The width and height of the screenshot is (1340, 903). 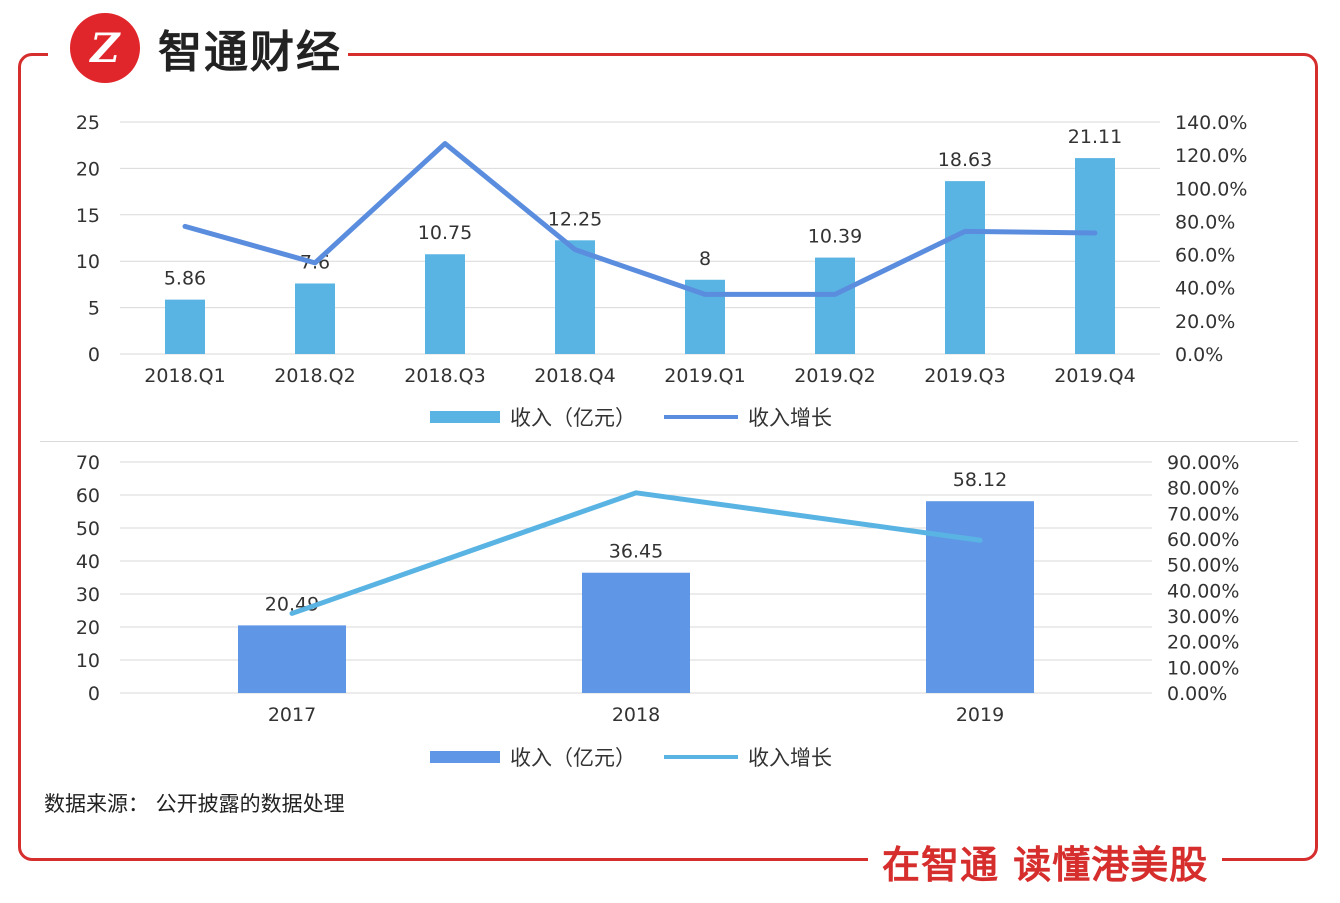 What do you see at coordinates (88, 595) in the screenshot?
I see `y-tick-label: 30` at bounding box center [88, 595].